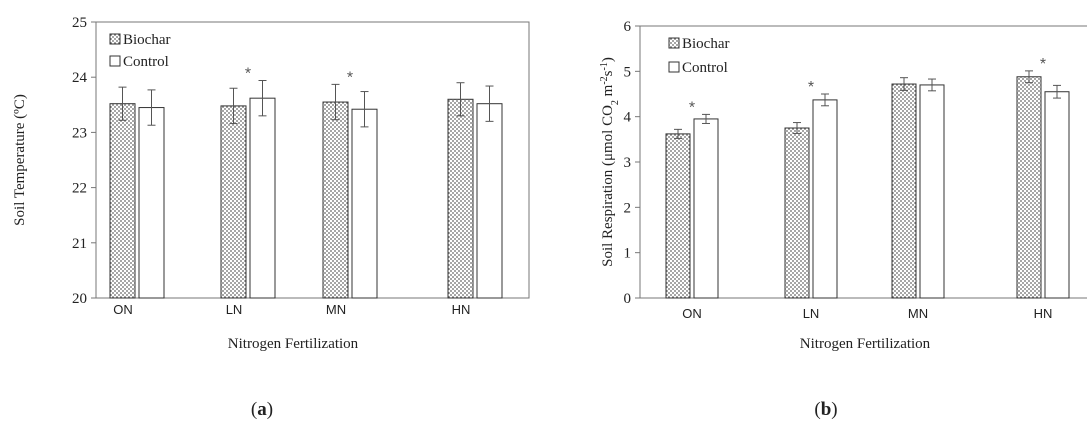  Describe the element at coordinates (293, 344) in the screenshot. I see `x-axis-label-a: Nitrogen Fertilization` at that location.